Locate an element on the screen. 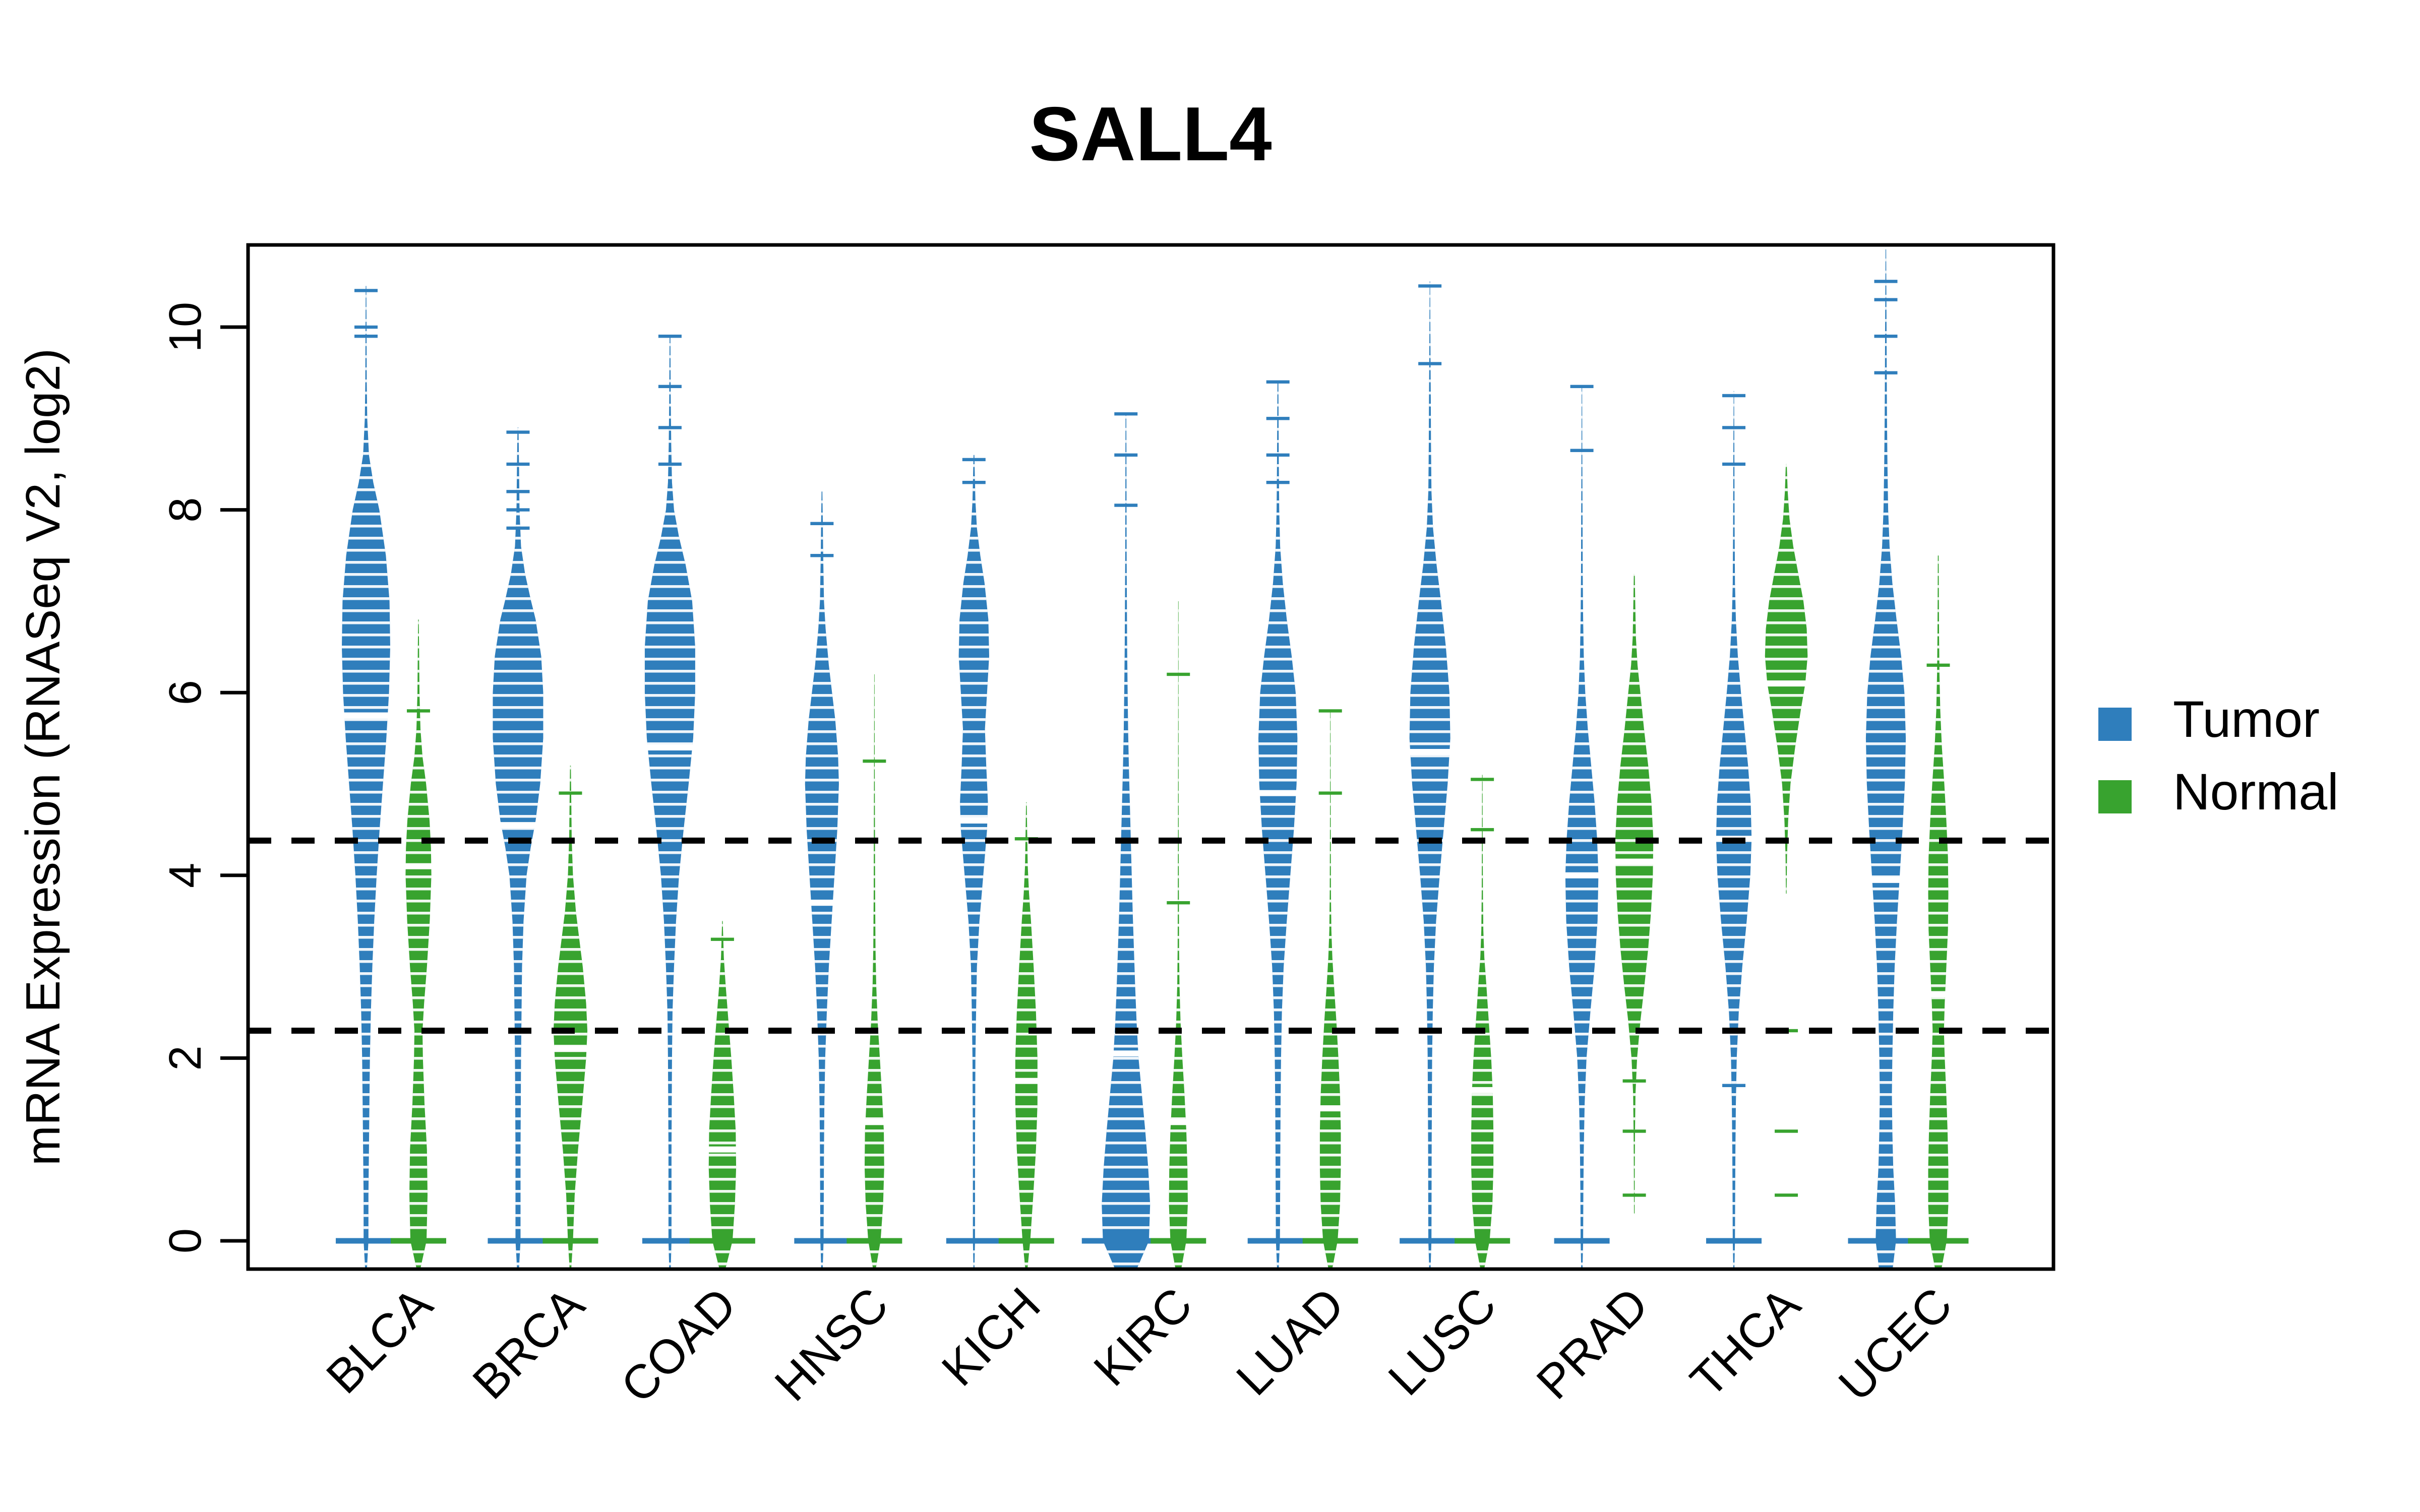 This screenshot has width=2420, height=1512. x-category-label-coad: COAD is located at coordinates (679, 1345).